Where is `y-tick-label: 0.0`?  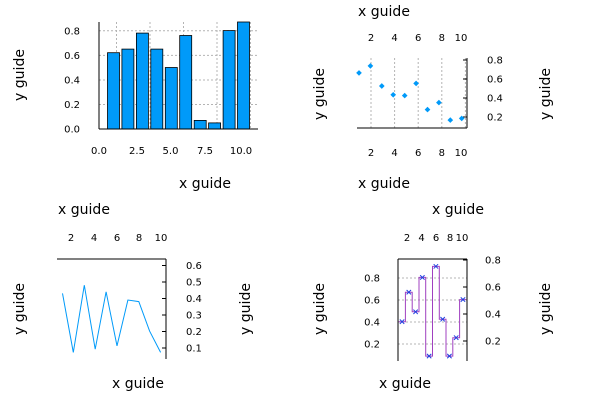
y-tick-label: 0.0 is located at coordinates (72, 130).